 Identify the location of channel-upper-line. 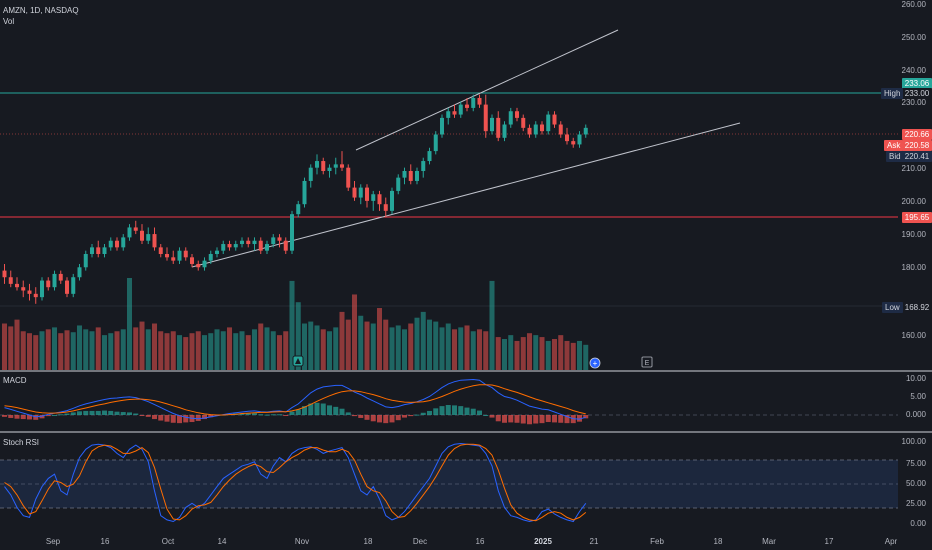
(487, 90).